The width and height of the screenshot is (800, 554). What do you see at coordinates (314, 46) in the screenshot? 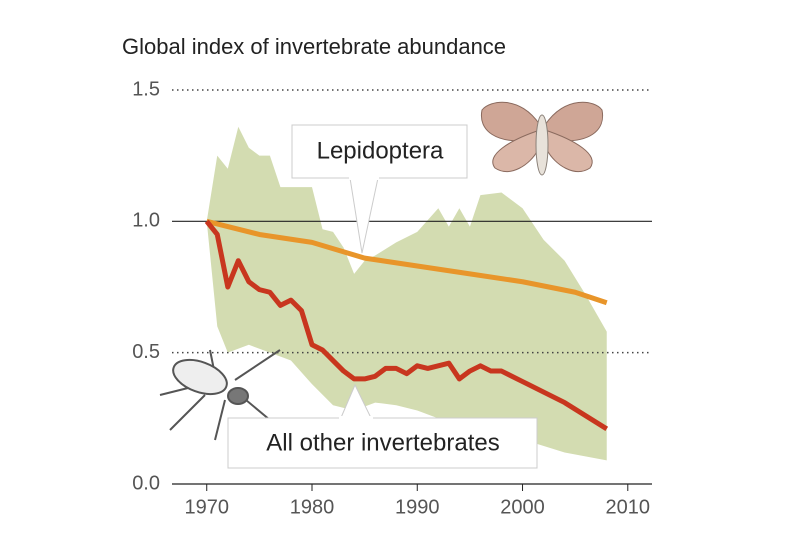
I see `chart-title: Global index of invertebrate abundance` at bounding box center [314, 46].